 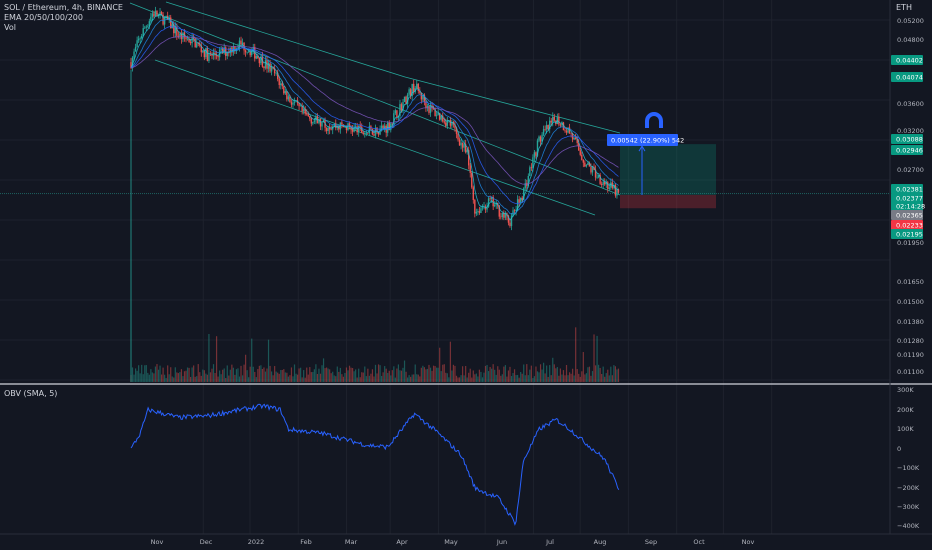 I want to click on stop-zone, so click(x=668, y=201).